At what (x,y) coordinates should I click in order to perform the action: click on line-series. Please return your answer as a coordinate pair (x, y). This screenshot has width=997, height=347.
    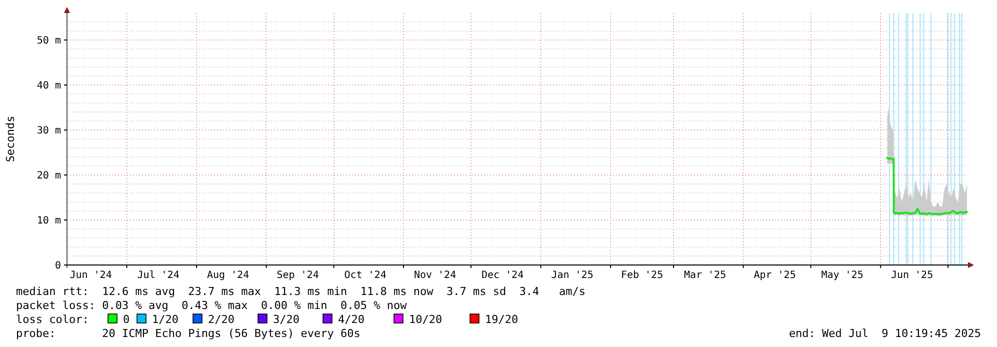
    Looking at the image, I should click on (927, 186).